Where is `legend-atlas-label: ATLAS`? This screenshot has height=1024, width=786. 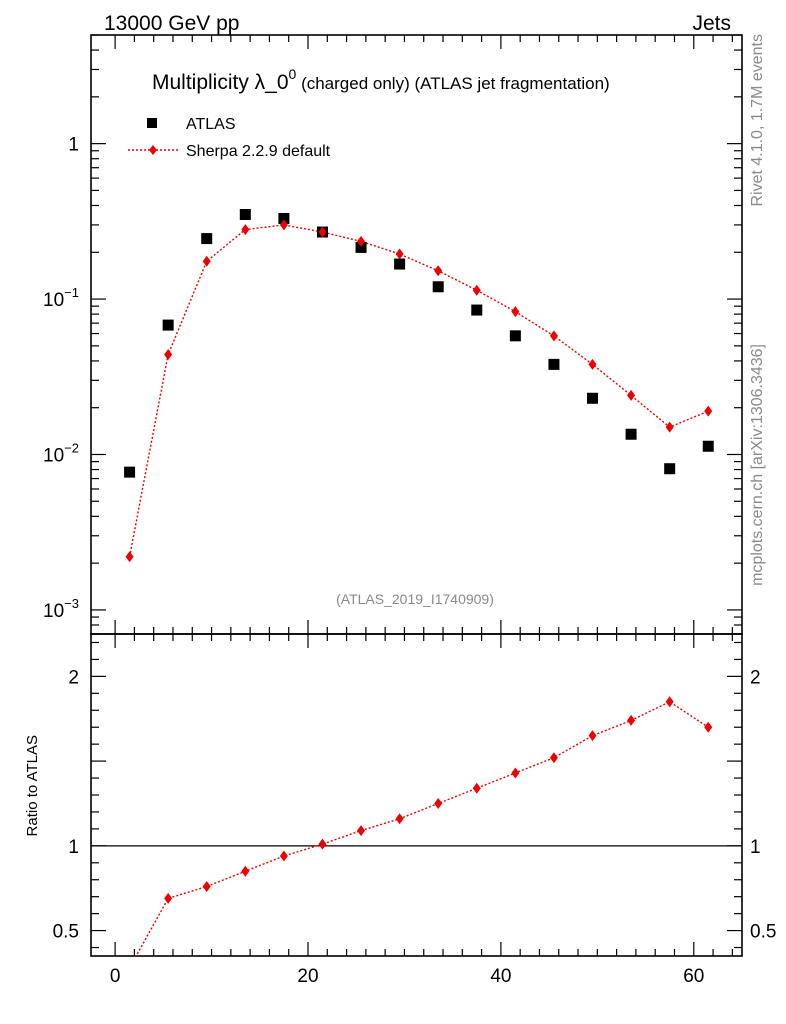
legend-atlas-label: ATLAS is located at coordinates (211, 124).